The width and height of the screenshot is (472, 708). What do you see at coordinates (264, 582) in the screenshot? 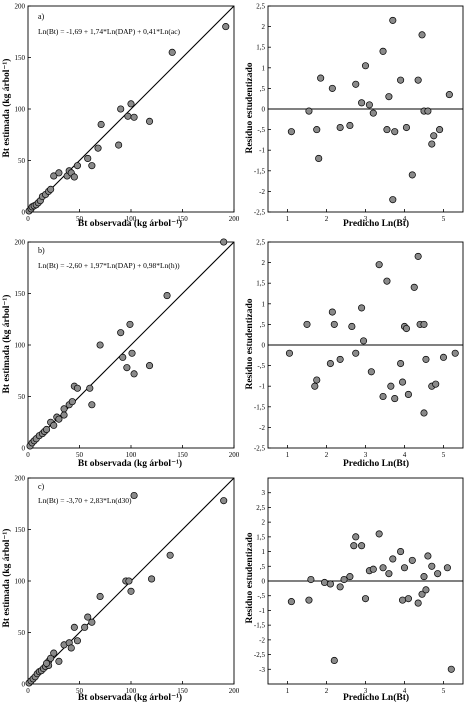
I see `c-right-ytick-label: 0` at bounding box center [264, 582].